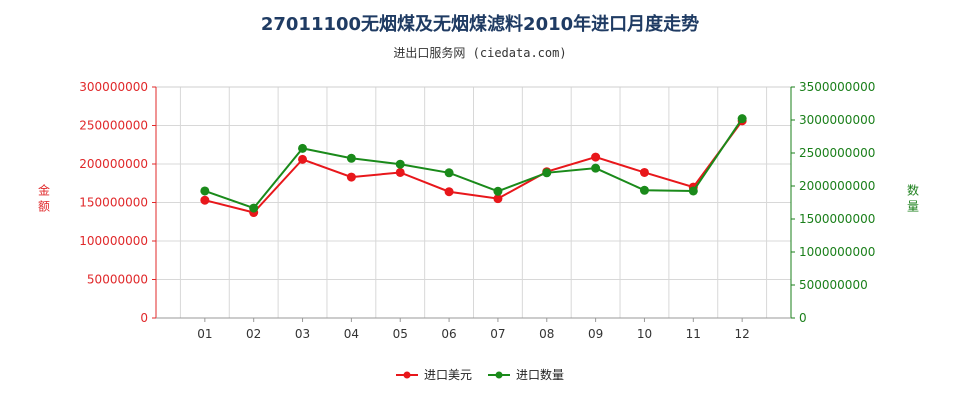 The width and height of the screenshot is (960, 400). Describe the element at coordinates (253, 334) in the screenshot. I see `x-tick-label: 02` at that location.